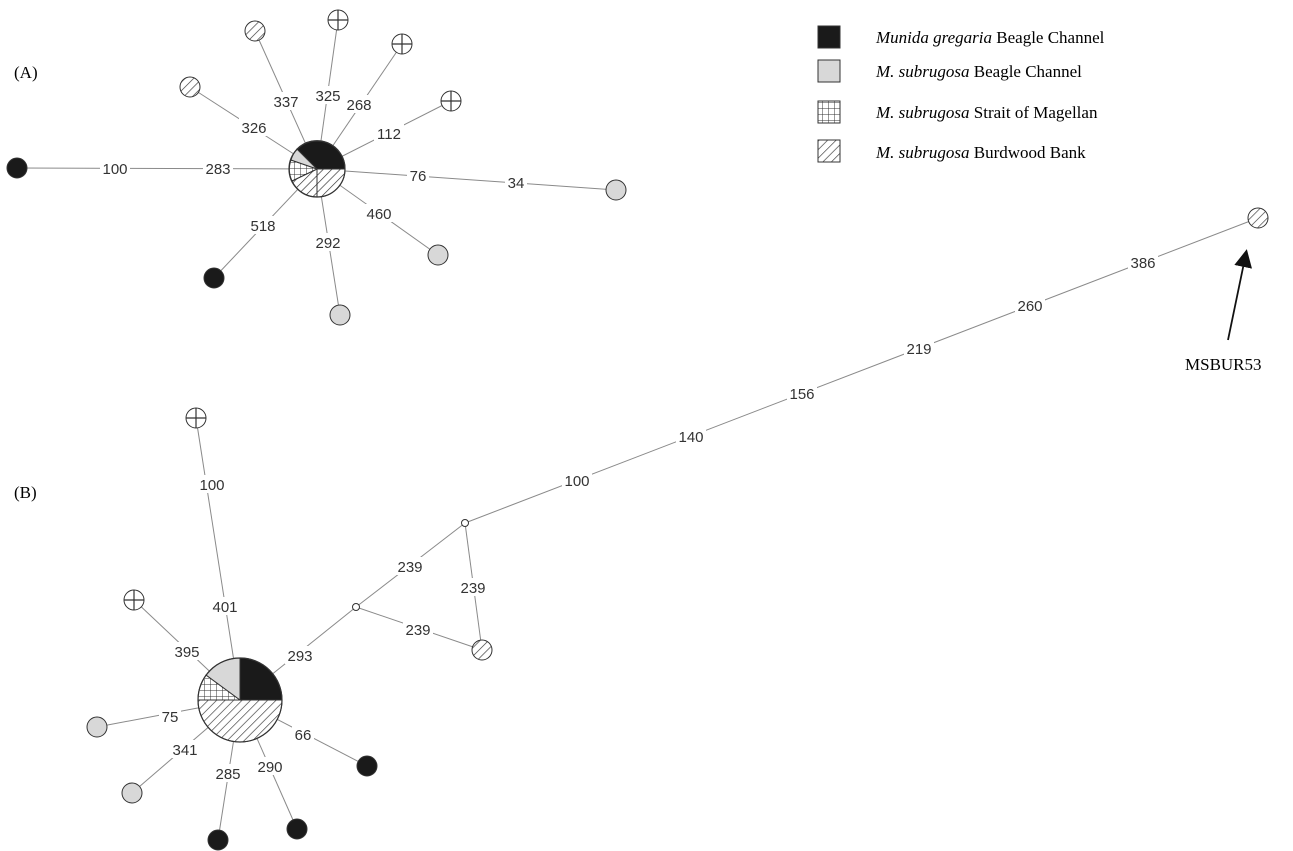 The height and width of the screenshot is (851, 1293). What do you see at coordinates (1034, 112) in the screenshot?
I see `legend-rest-2: Strait of Magellan` at bounding box center [1034, 112].